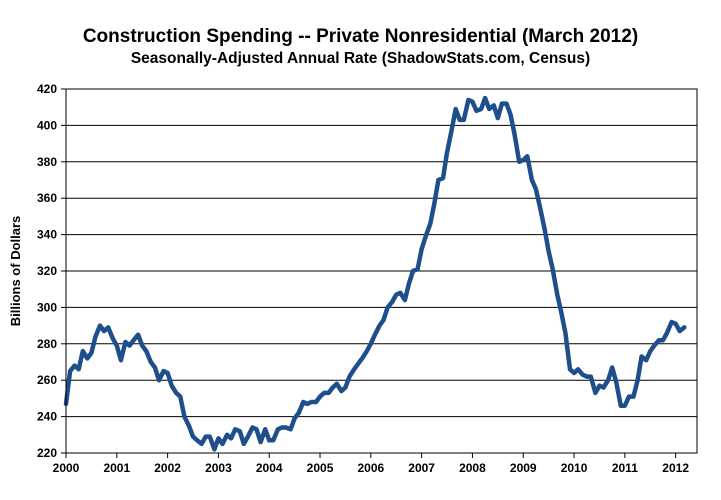  I want to click on x-tick-label: 2000, so click(66, 468).